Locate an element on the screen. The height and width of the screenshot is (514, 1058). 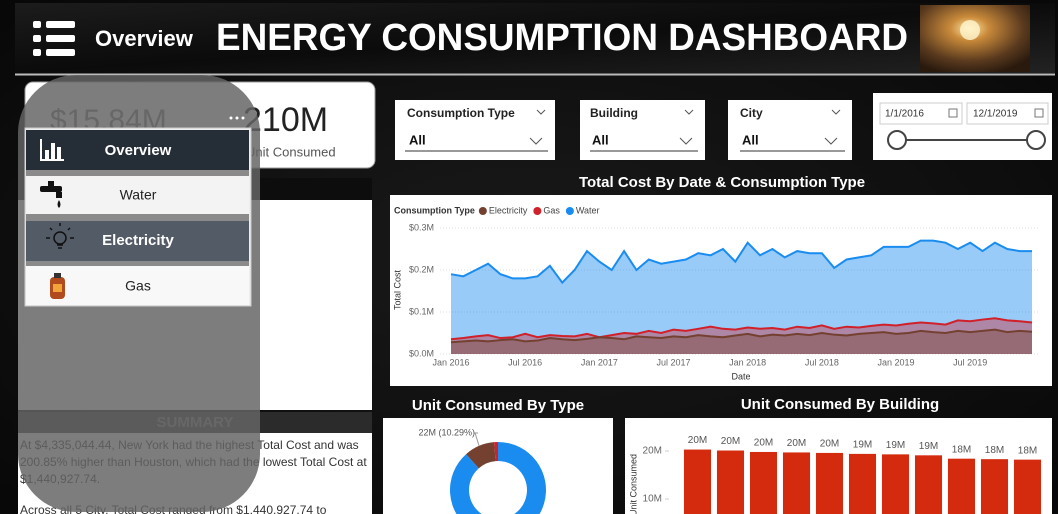
filter: City All is located at coordinates (790, 130).